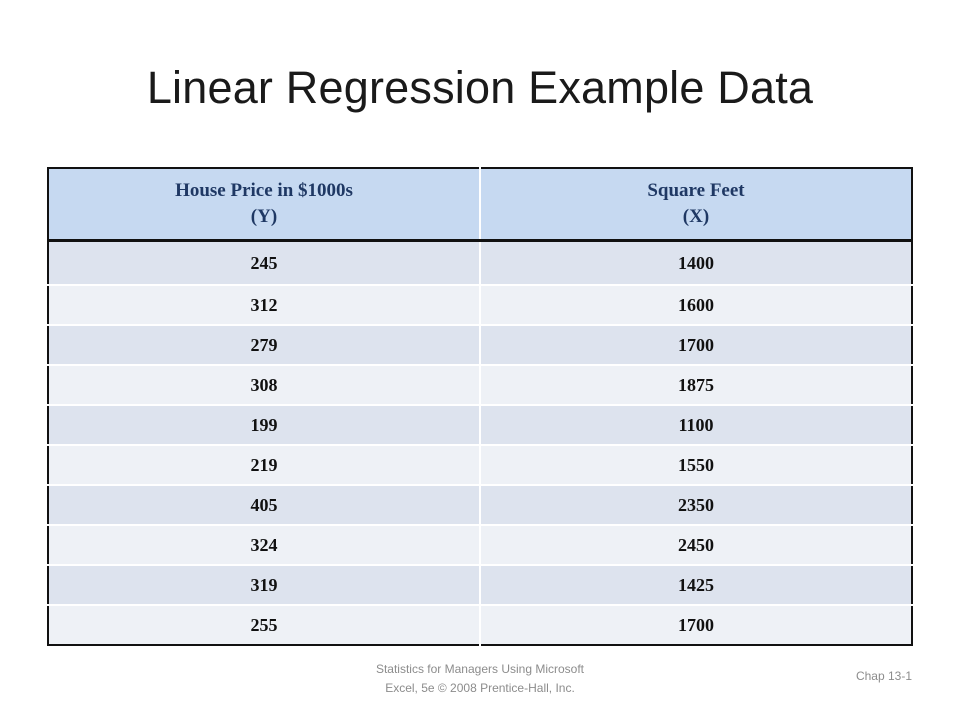 Image resolution: width=960 pixels, height=720 pixels. I want to click on cell-sqft: 1100, so click(695, 424).